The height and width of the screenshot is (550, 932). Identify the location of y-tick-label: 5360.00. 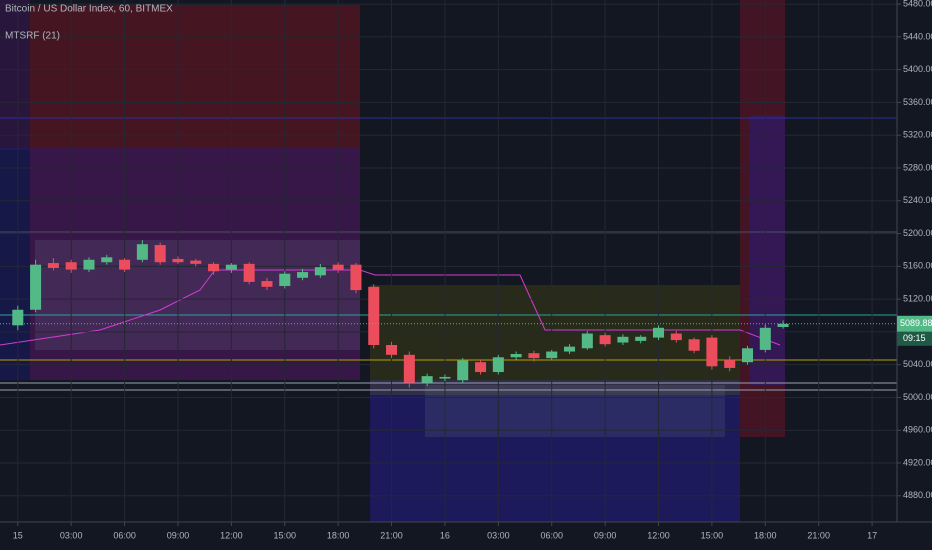
(917, 102).